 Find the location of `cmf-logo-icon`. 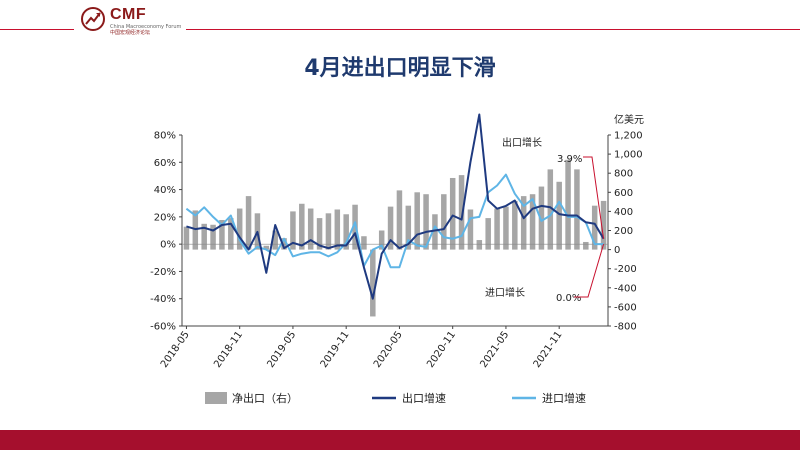

cmf-logo-icon is located at coordinates (93, 19).